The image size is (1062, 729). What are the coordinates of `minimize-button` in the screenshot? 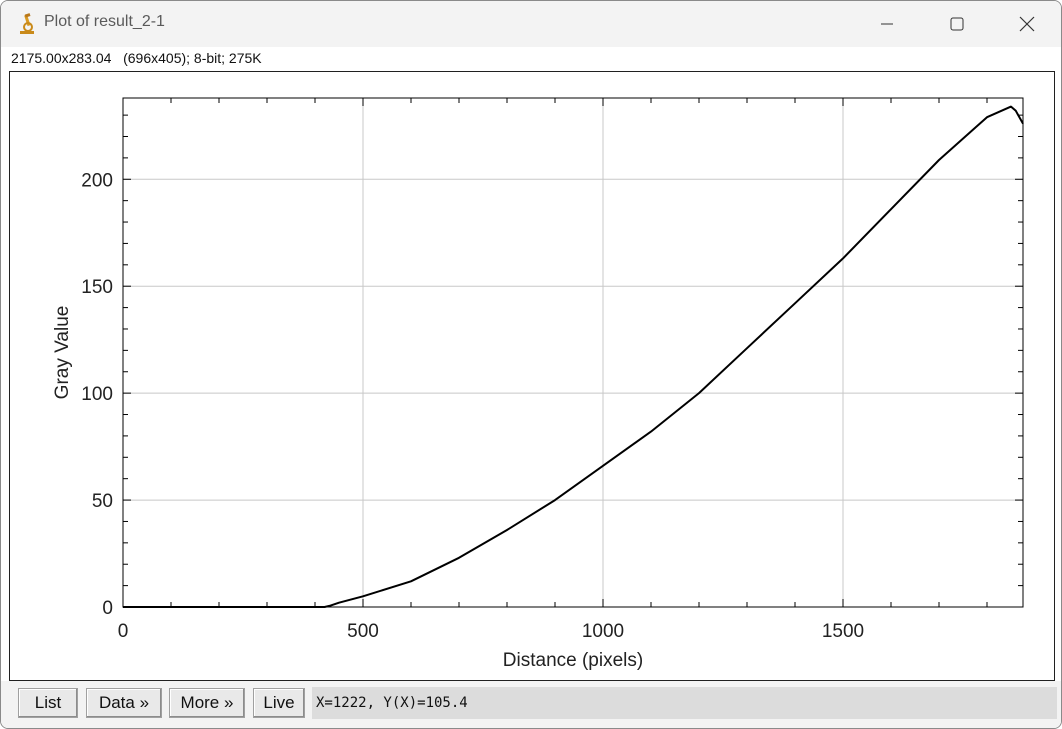 It's located at (887, 24).